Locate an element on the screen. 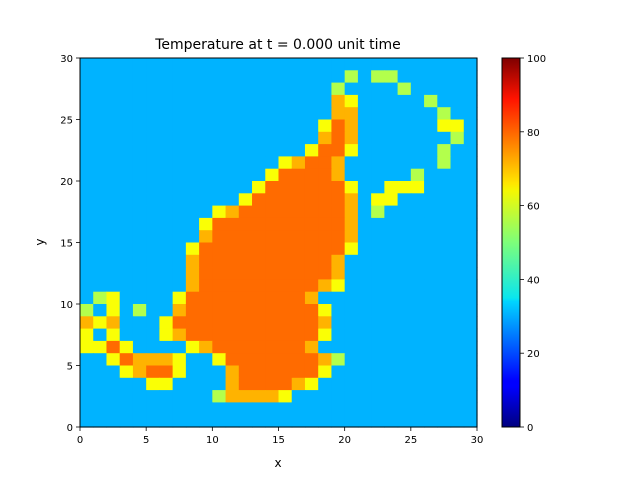 This screenshot has width=640, height=480. colorbar-ticks: 0 20 40 60 80 100 is located at coordinates (533, 244).